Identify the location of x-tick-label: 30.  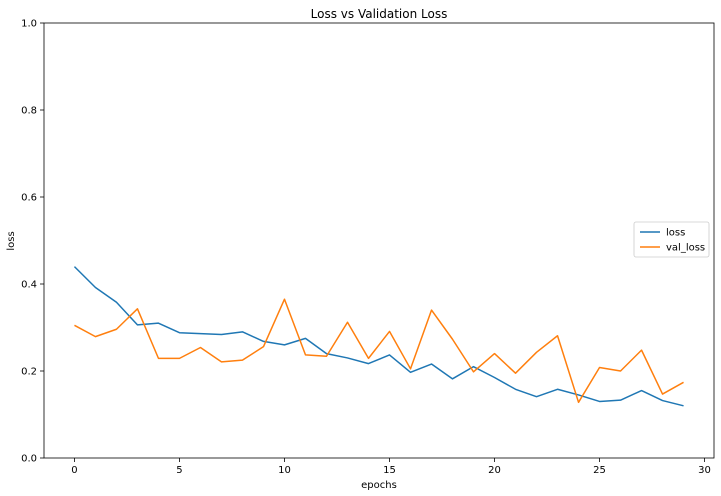
(704, 470).